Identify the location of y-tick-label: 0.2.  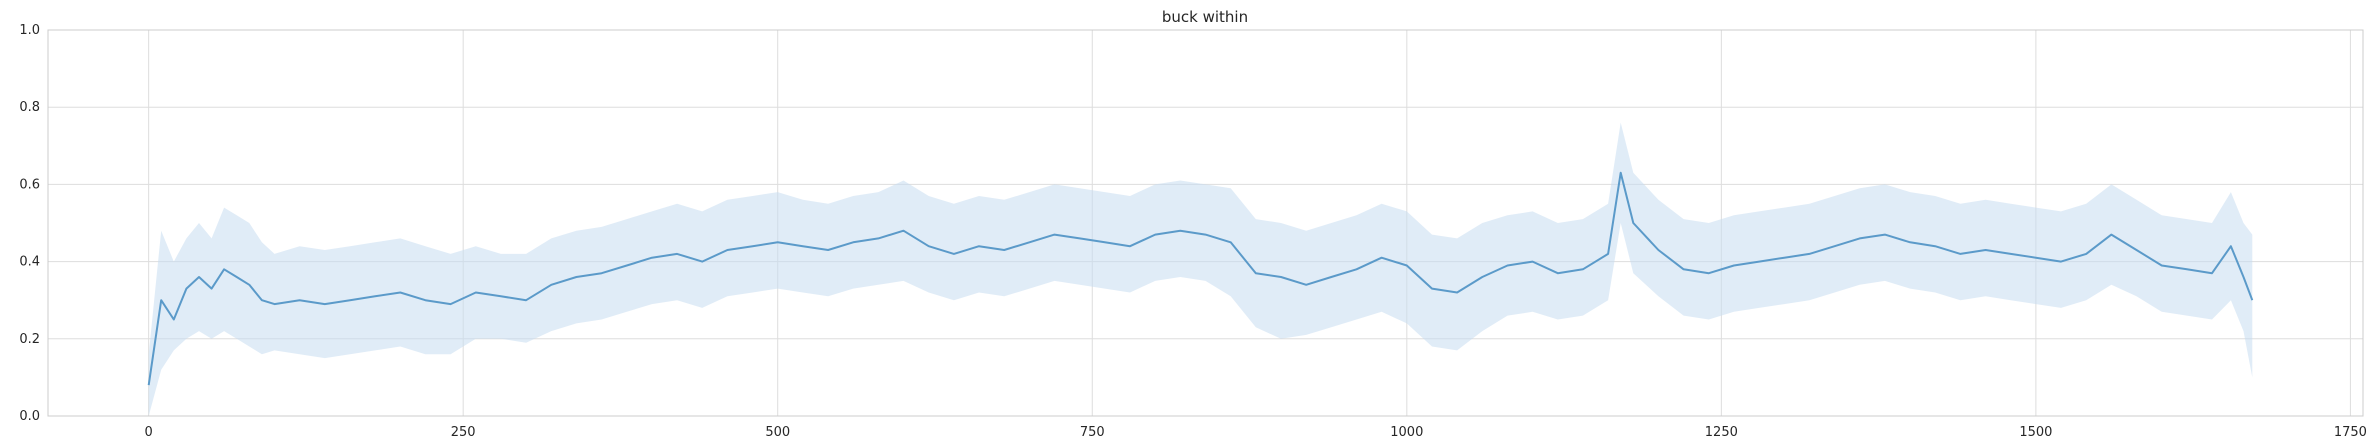
(29, 339).